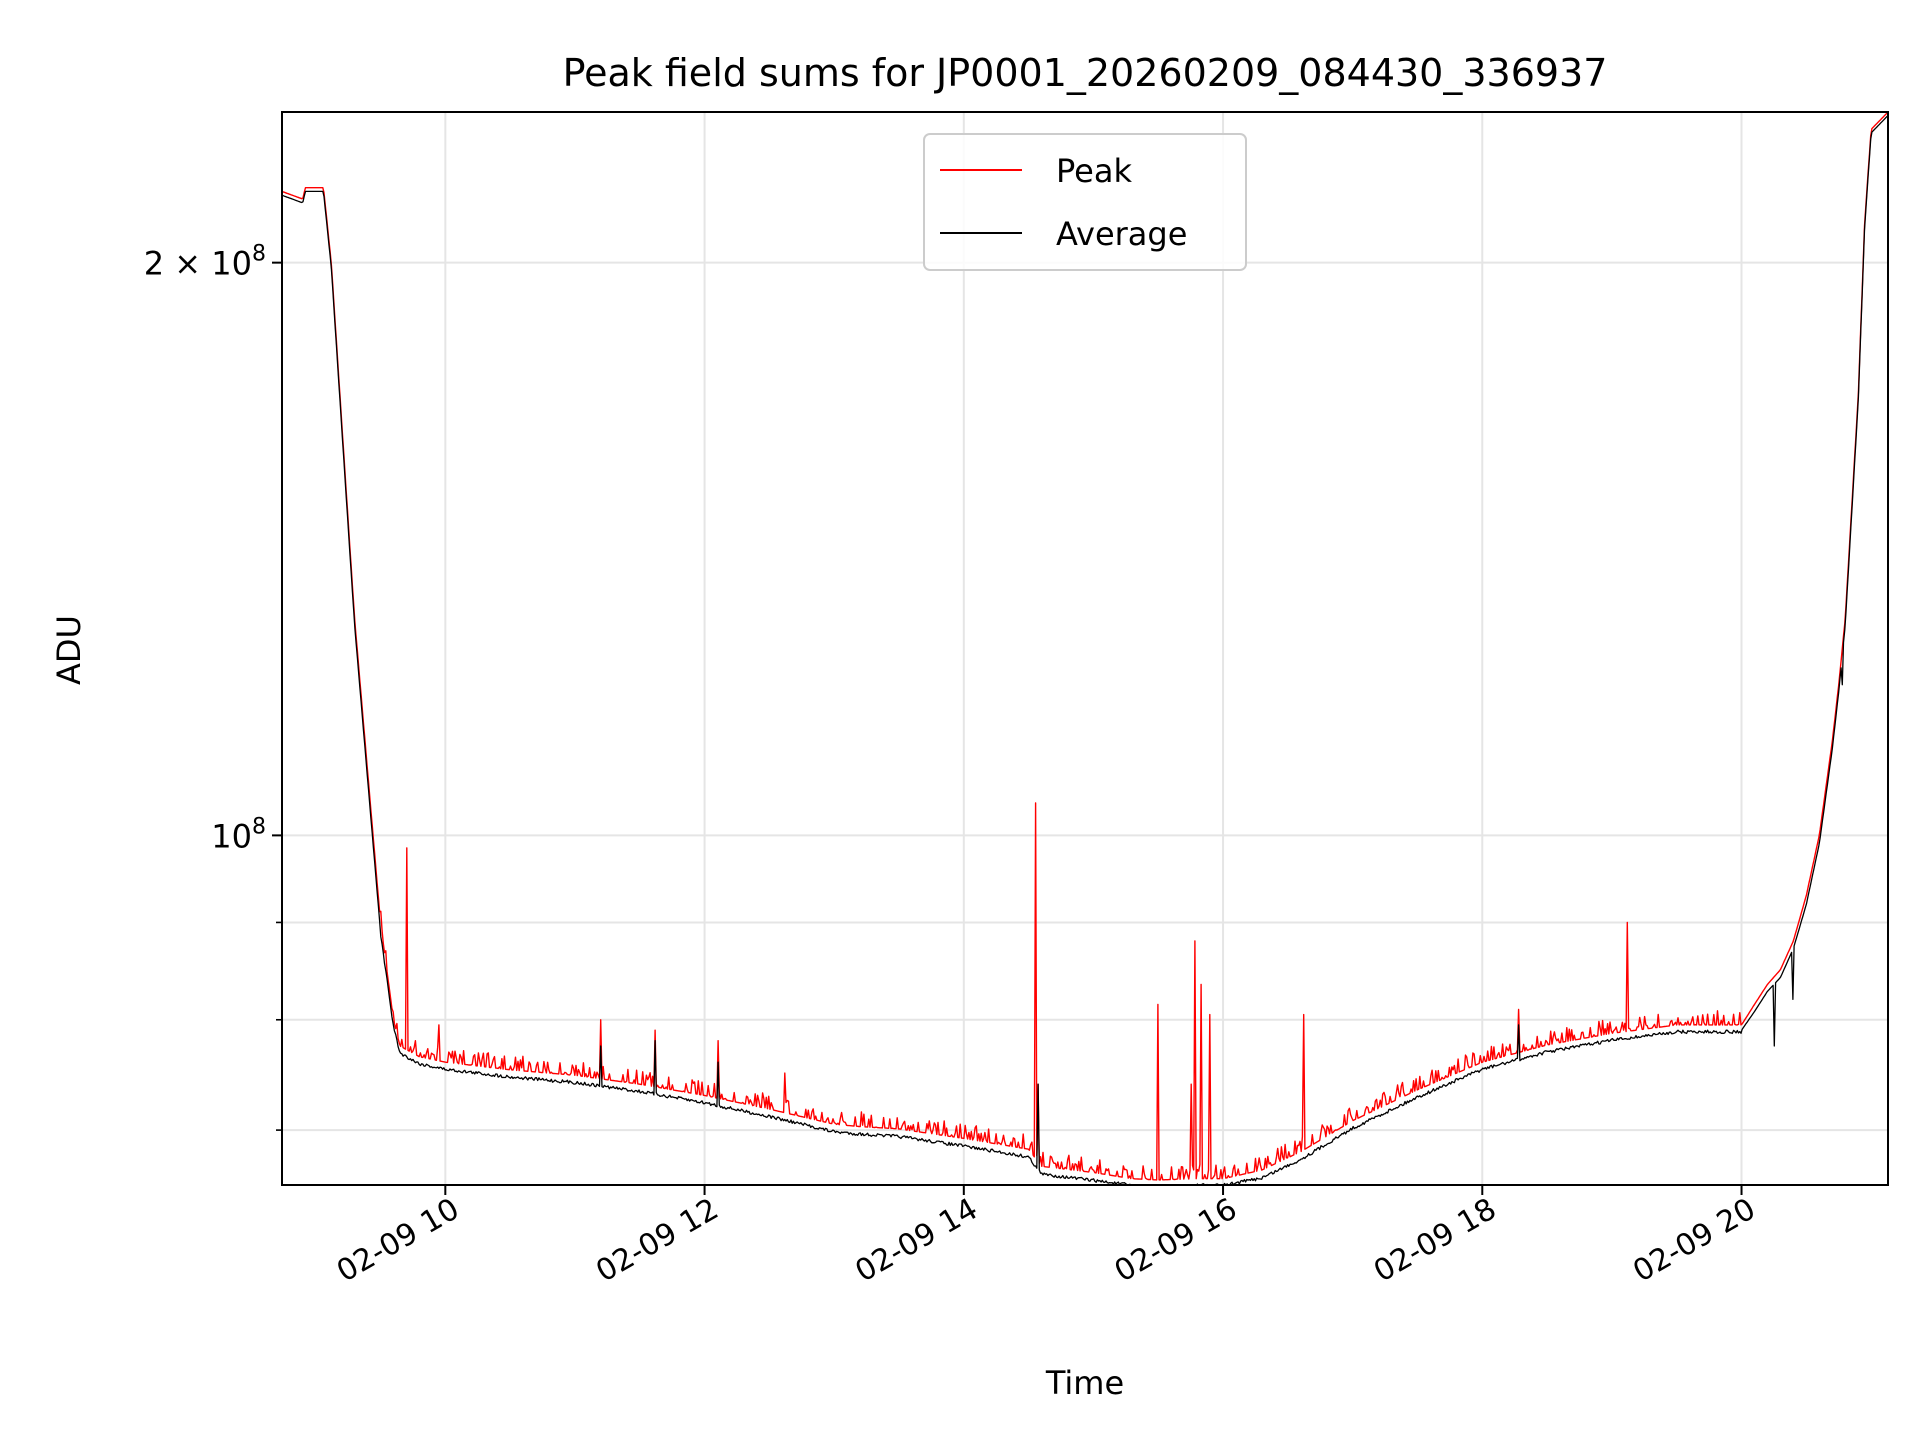 Image resolution: width=1920 pixels, height=1440 pixels. Describe the element at coordinates (238, 834) in the screenshot. I see `y-tick-label: 108` at that location.